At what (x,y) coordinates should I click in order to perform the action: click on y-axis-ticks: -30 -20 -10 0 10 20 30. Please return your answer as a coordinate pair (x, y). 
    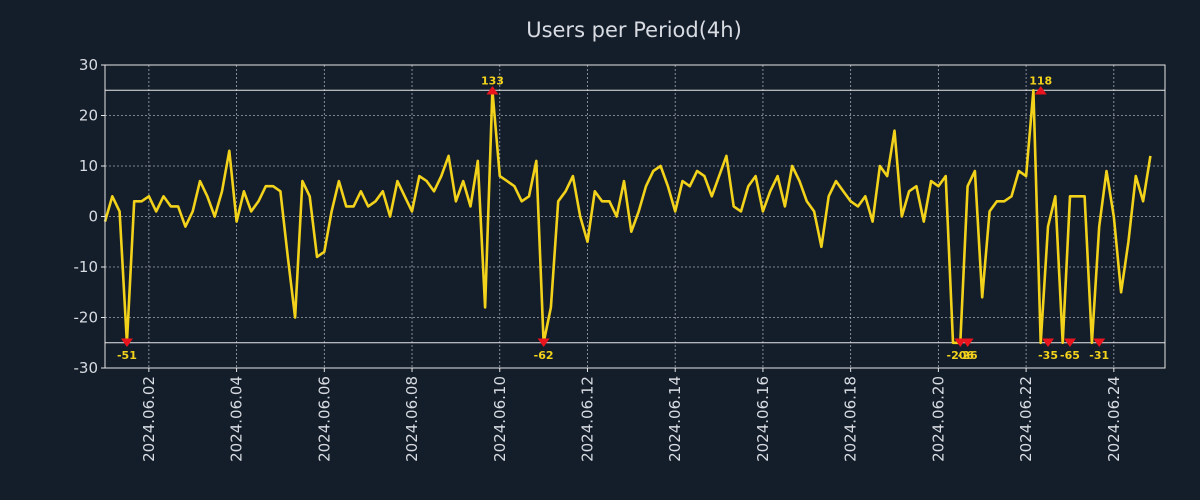
    Looking at the image, I should click on (89, 216).